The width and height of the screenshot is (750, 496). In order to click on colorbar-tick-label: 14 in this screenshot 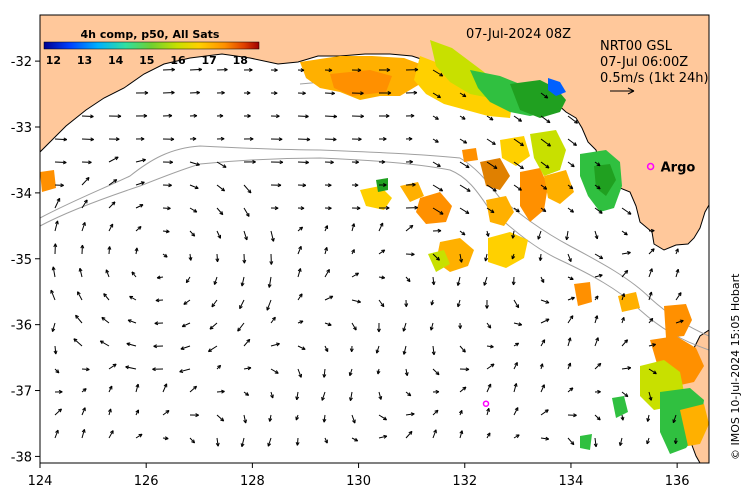, I will do `click(116, 60)`.